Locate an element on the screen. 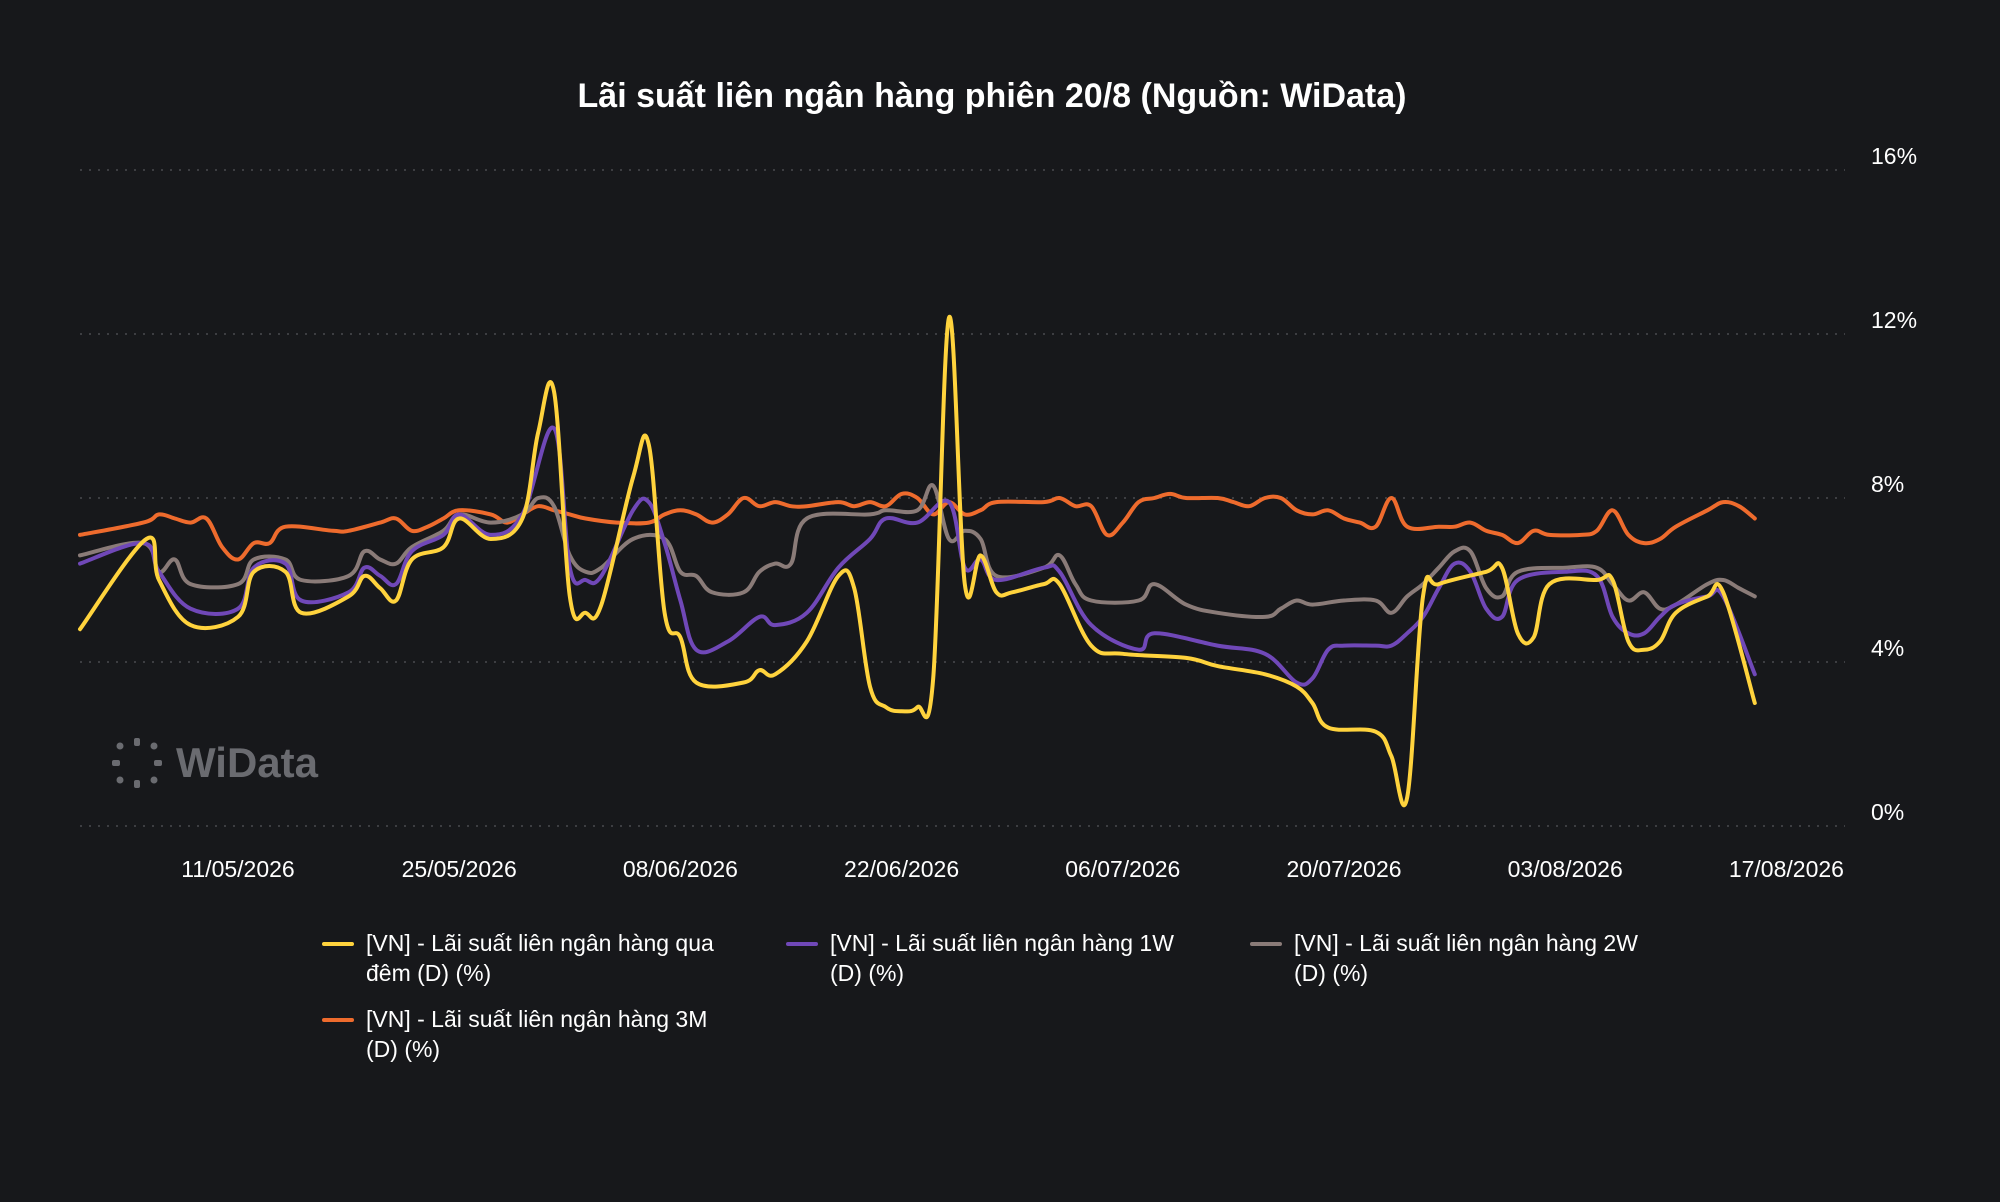 The image size is (2000, 1202). watermark-text: WiData is located at coordinates (247, 762).